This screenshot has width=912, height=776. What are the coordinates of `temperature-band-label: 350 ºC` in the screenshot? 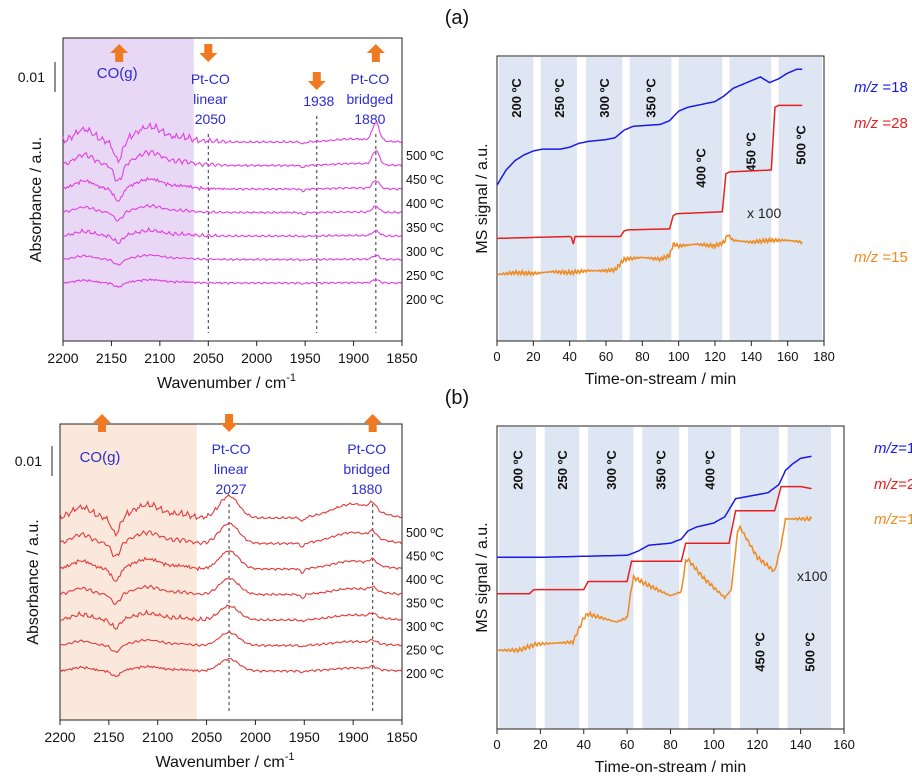 It's located at (651, 98).